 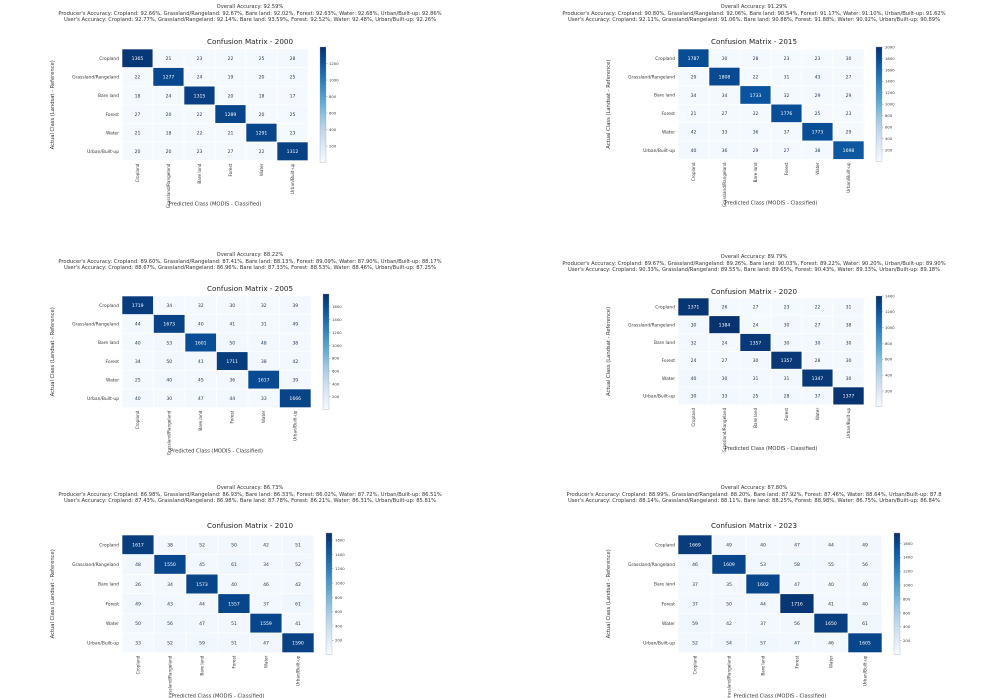 What do you see at coordinates (138, 565) in the screenshot?
I see `matrix-cell-value: 48` at bounding box center [138, 565].